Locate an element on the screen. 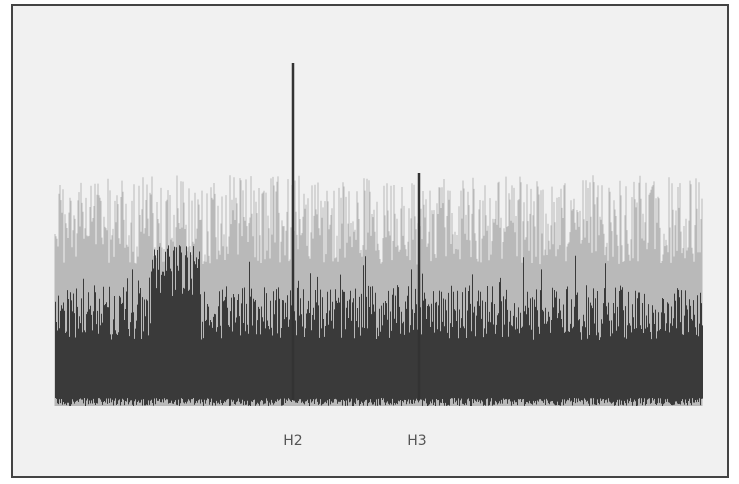  peak-label: H2 is located at coordinates (292, 441).